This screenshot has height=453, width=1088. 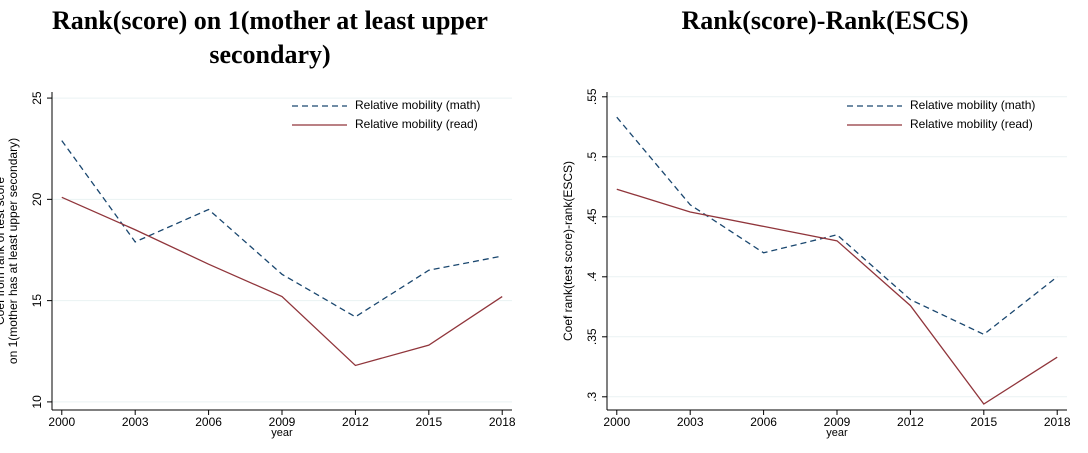 What do you see at coordinates (568, 251) in the screenshot?
I see `y-axis-label: Coef rank(test score)-rank(ESCS)` at bounding box center [568, 251].